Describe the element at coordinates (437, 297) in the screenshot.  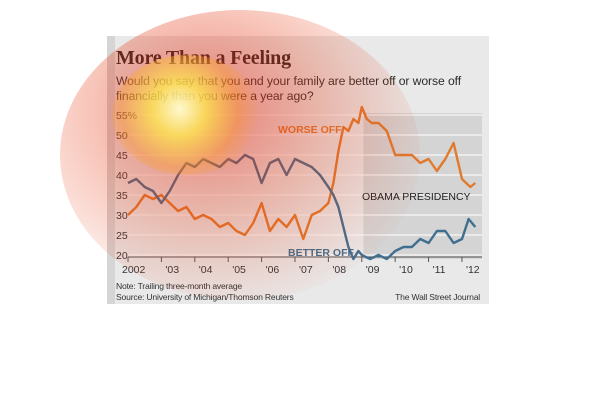
I see `chart-credit: The Wall Street Journal` at that location.